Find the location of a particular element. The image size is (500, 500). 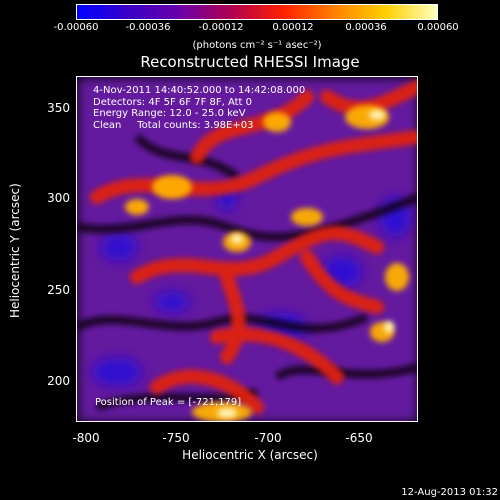

colorbar is located at coordinates (257, 12).